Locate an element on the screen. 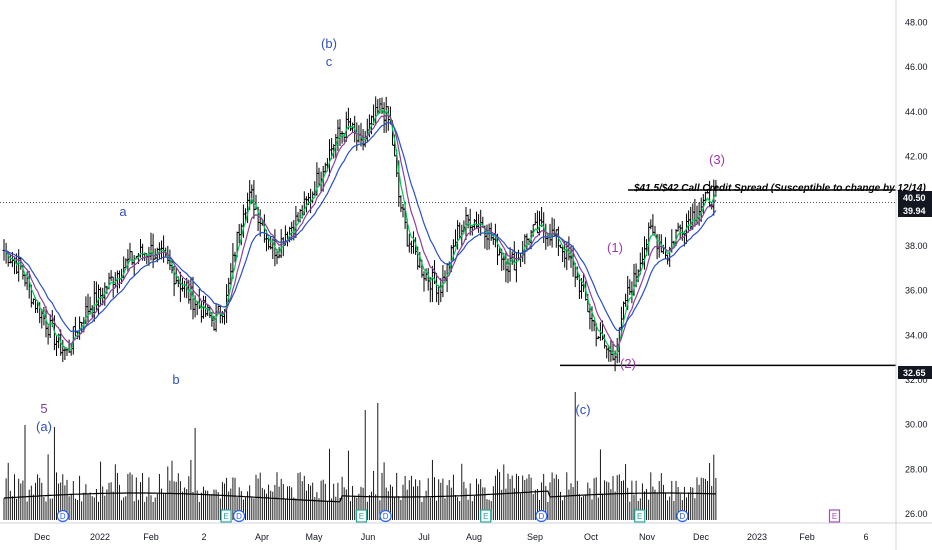  y-tick-label: 36.00 is located at coordinates (916, 291).